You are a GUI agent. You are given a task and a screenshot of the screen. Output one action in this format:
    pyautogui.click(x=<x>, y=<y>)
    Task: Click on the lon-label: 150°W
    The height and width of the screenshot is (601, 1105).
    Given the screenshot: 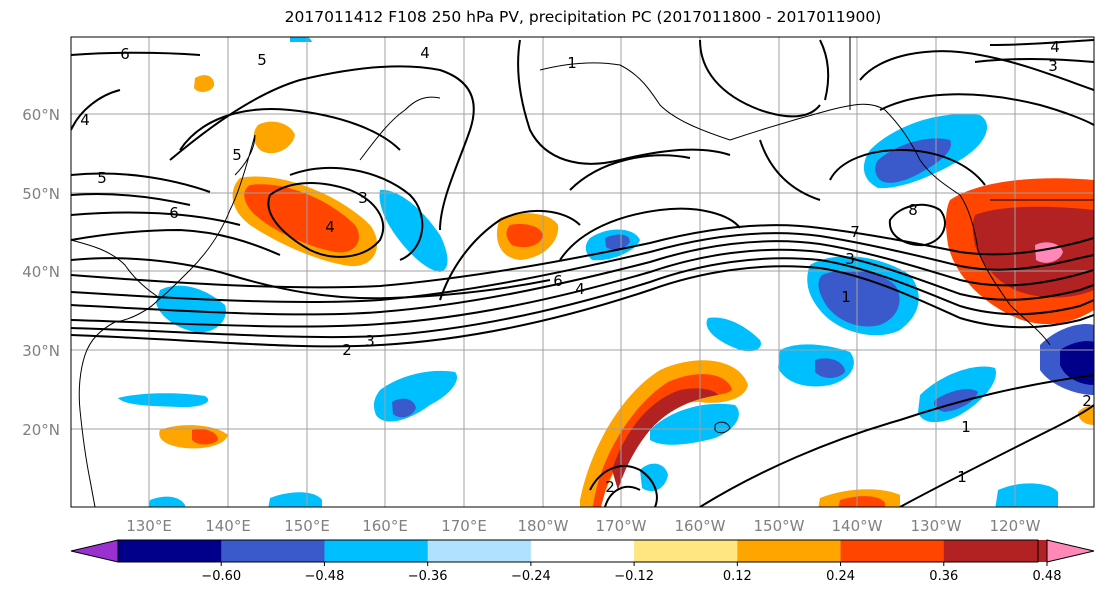 What is the action you would take?
    pyautogui.click(x=779, y=526)
    